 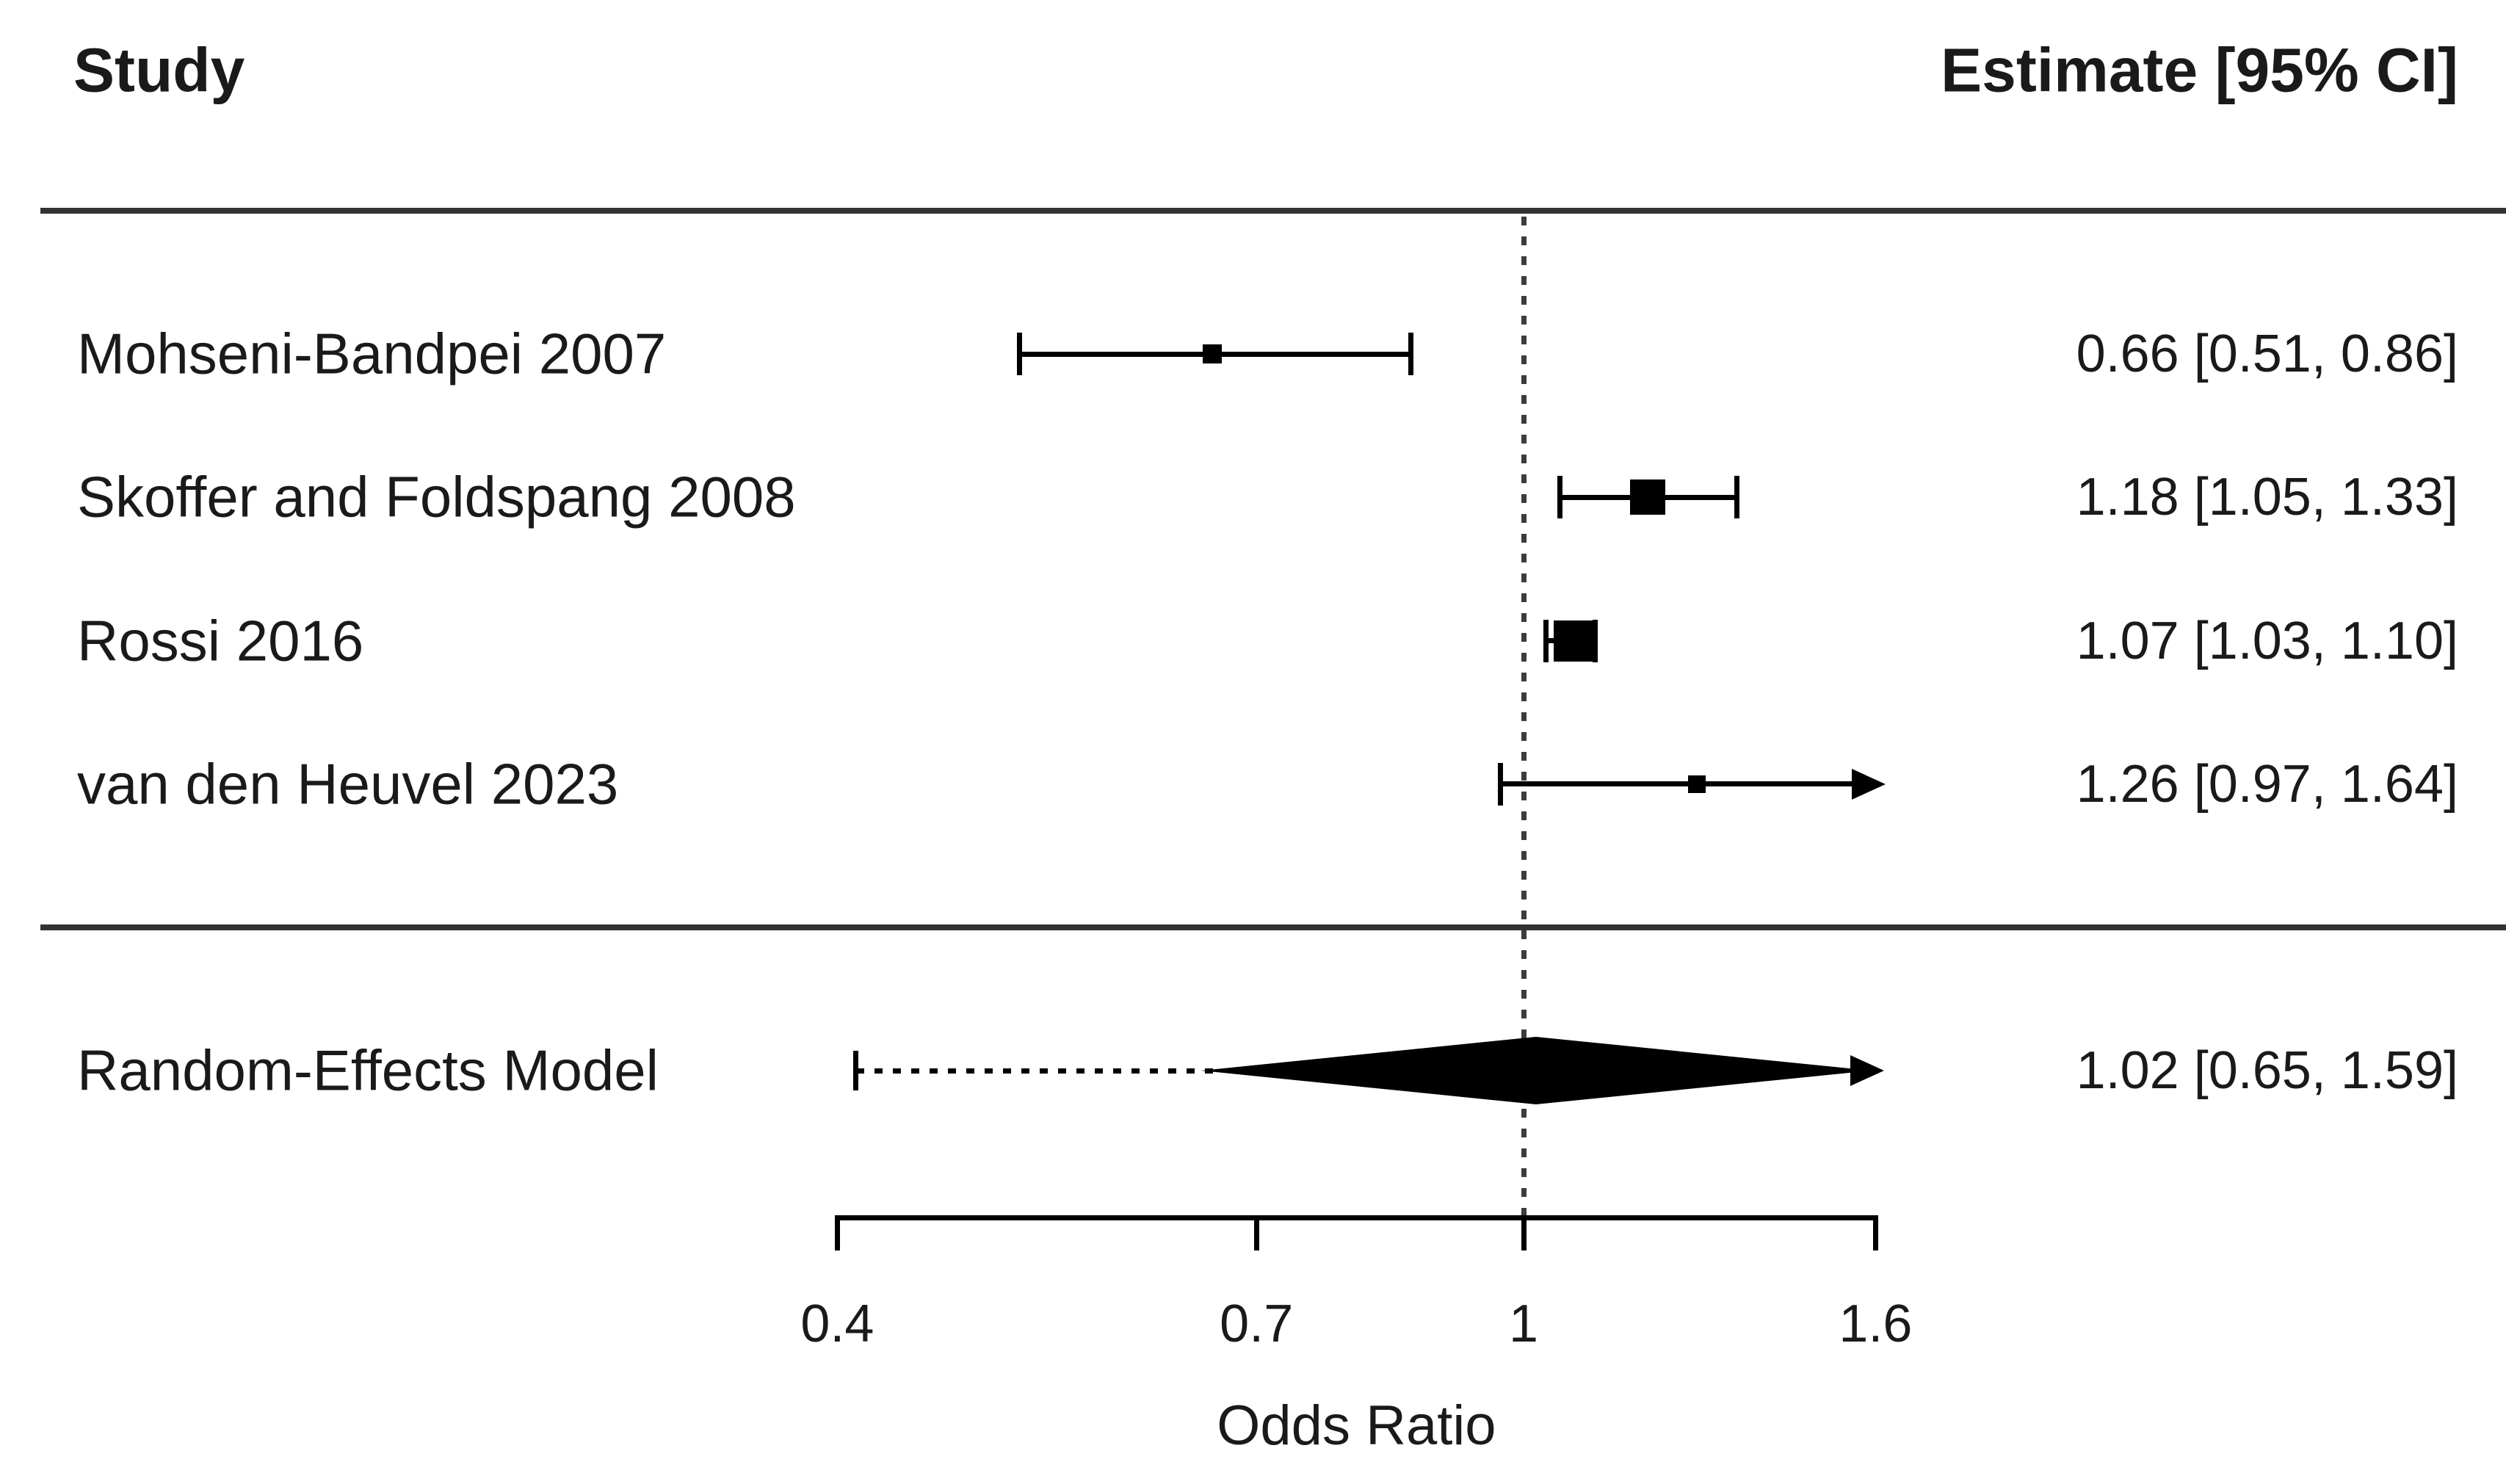 What do you see at coordinates (348, 784) in the screenshot?
I see `study-label: van den Heuvel 2023` at bounding box center [348, 784].